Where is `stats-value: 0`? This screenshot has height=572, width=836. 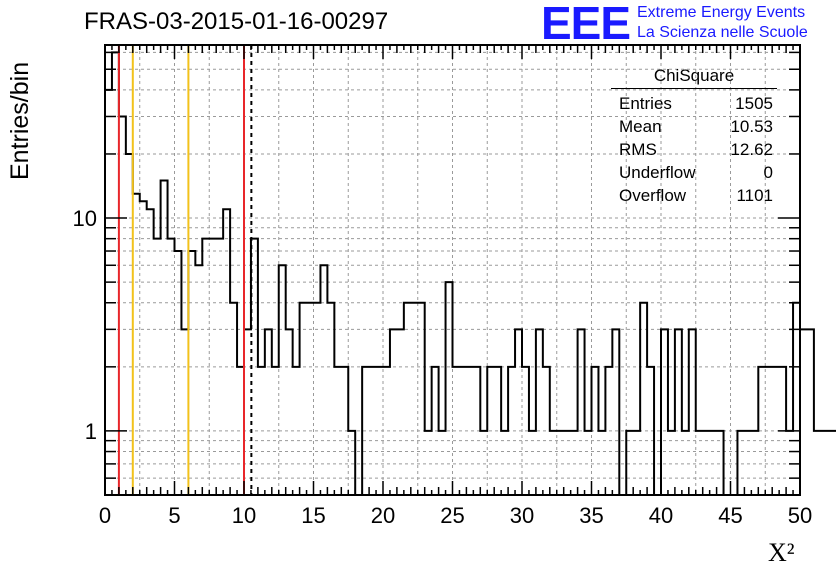 stats-value: 0 is located at coordinates (768, 172).